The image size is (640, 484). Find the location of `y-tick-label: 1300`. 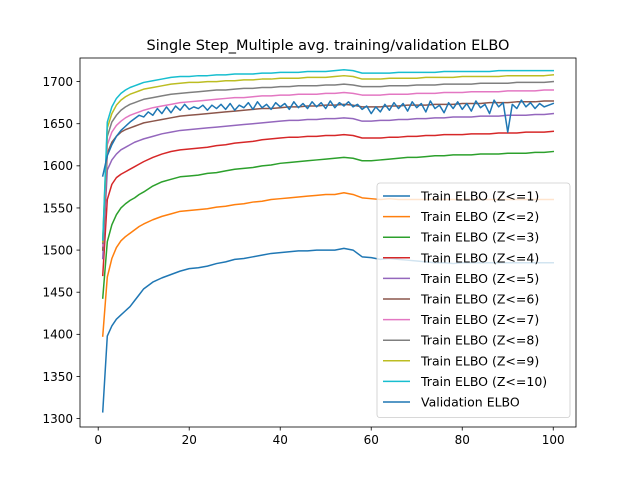

y-tick-label: 1300 is located at coordinates (57, 419).